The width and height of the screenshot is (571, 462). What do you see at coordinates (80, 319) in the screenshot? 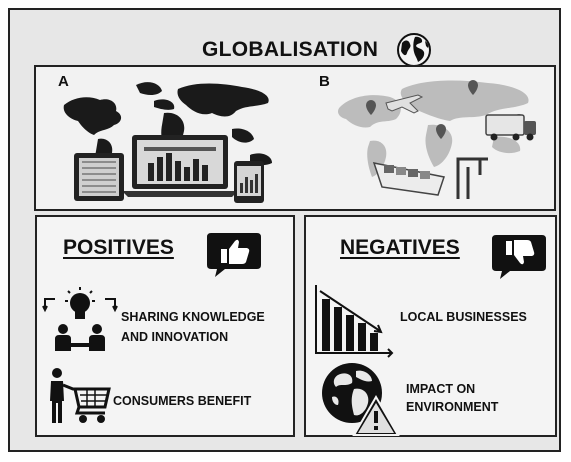
I see `lightbulb-collaboration-icon` at bounding box center [80, 319].